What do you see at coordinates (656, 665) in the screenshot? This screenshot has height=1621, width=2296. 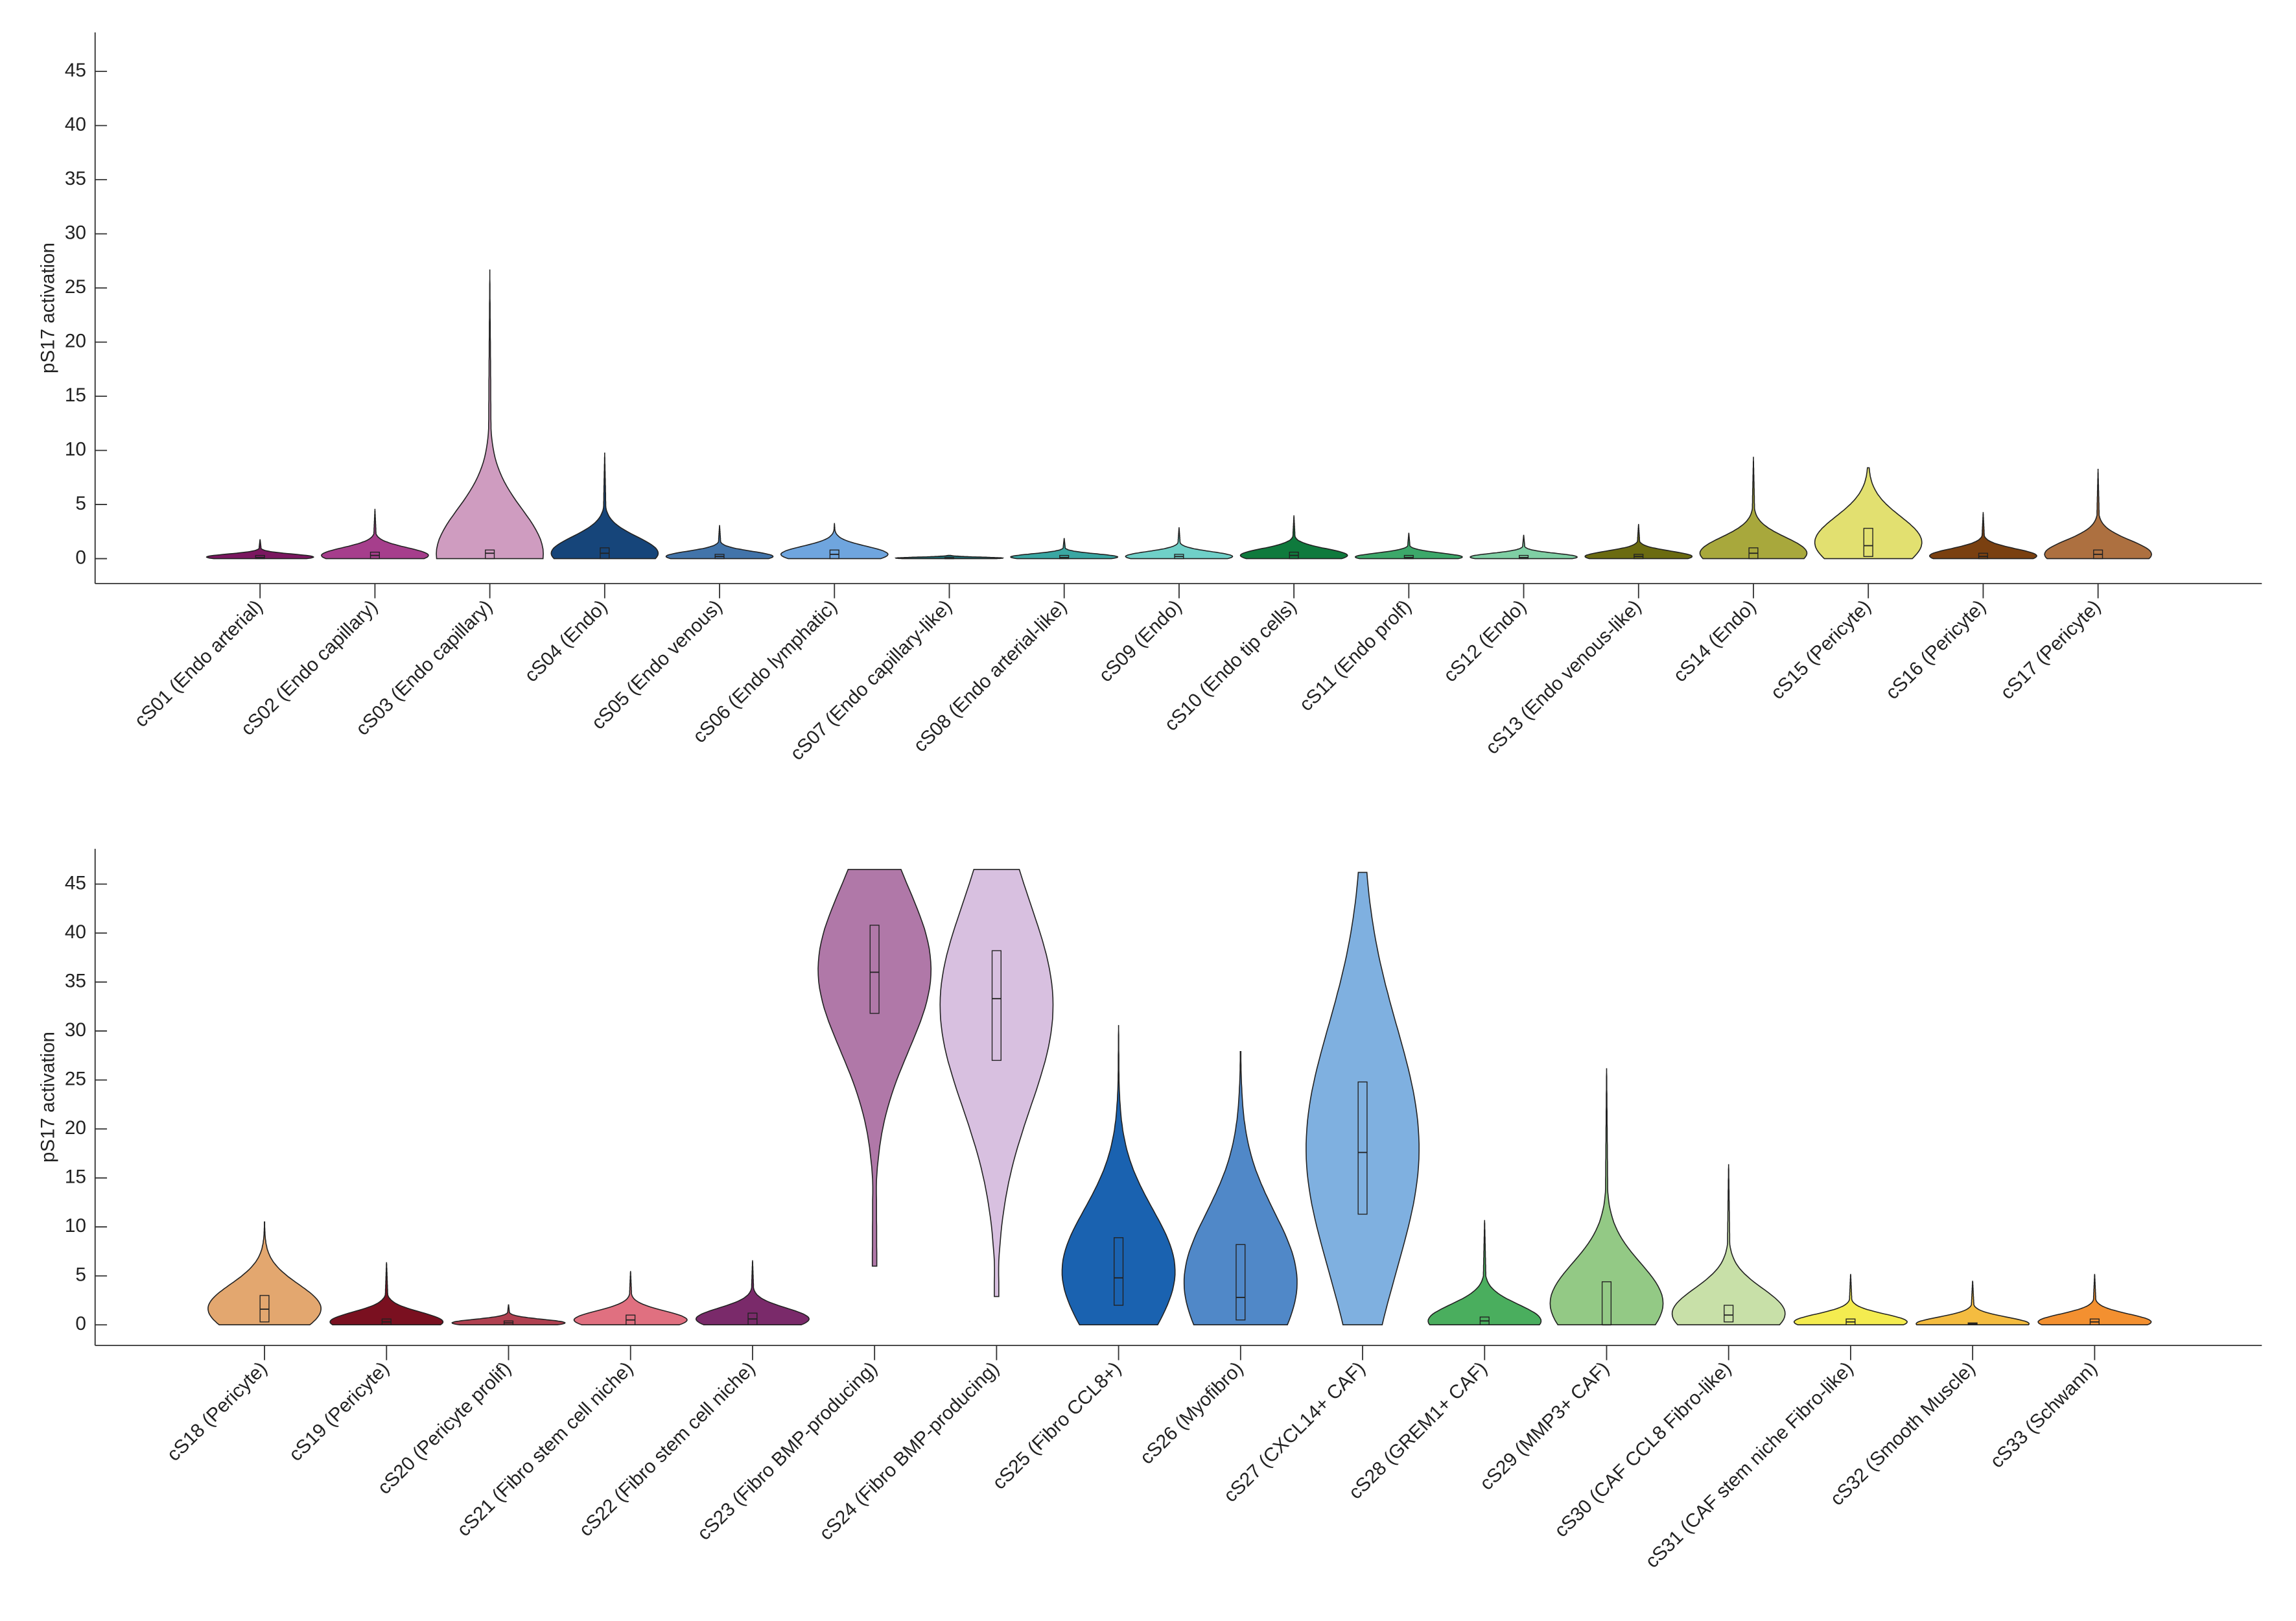 I see `x-tick-label: cS05 (Endo venous)` at bounding box center [656, 665].